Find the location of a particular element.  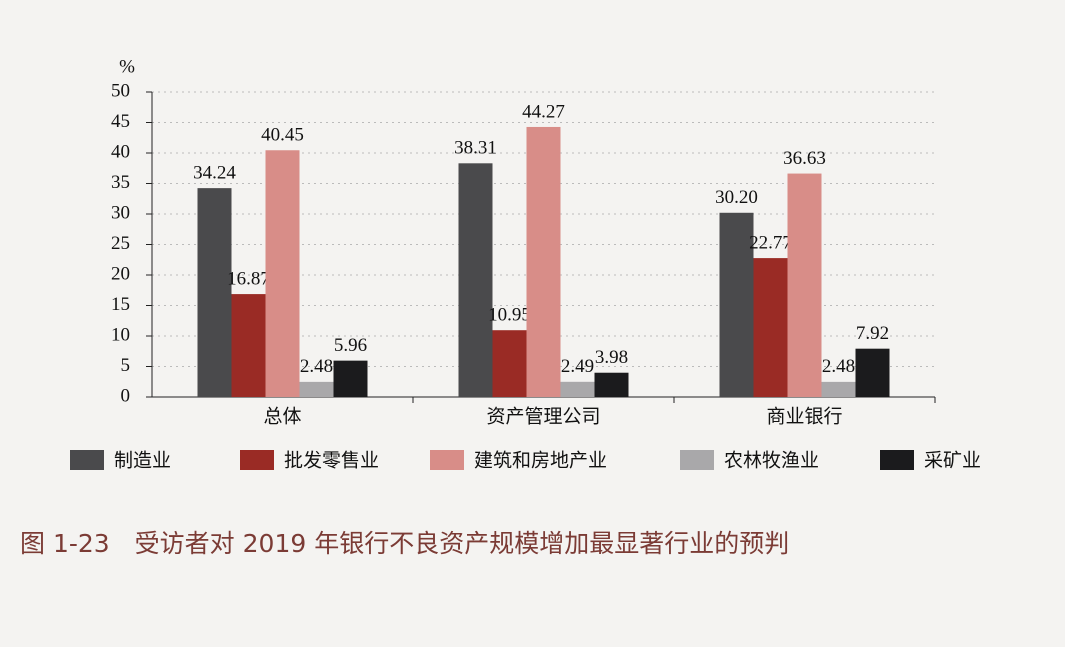

data-label: 5.96 is located at coordinates (350, 345).